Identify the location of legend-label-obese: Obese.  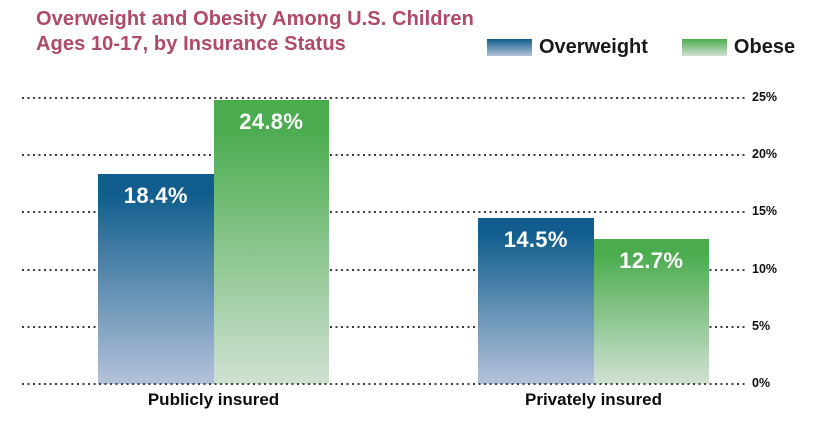
(764, 47).